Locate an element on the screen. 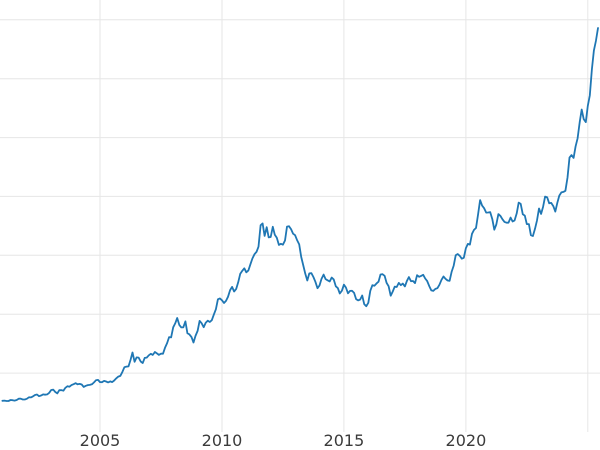  x-tick-label: 2010 is located at coordinates (222, 440).